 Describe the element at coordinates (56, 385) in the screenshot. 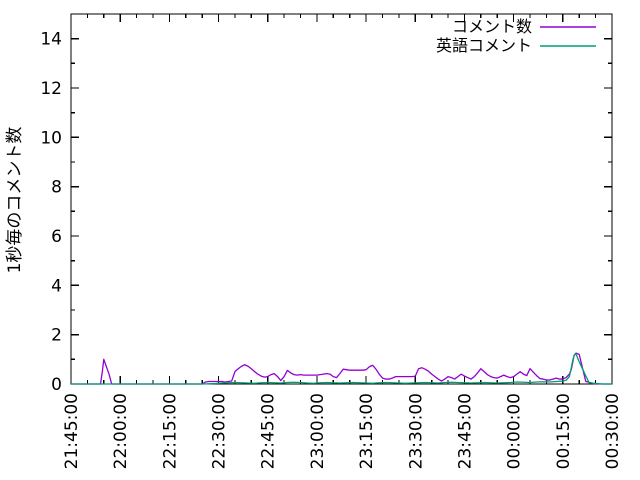

I see `y-tick-label: 0` at that location.